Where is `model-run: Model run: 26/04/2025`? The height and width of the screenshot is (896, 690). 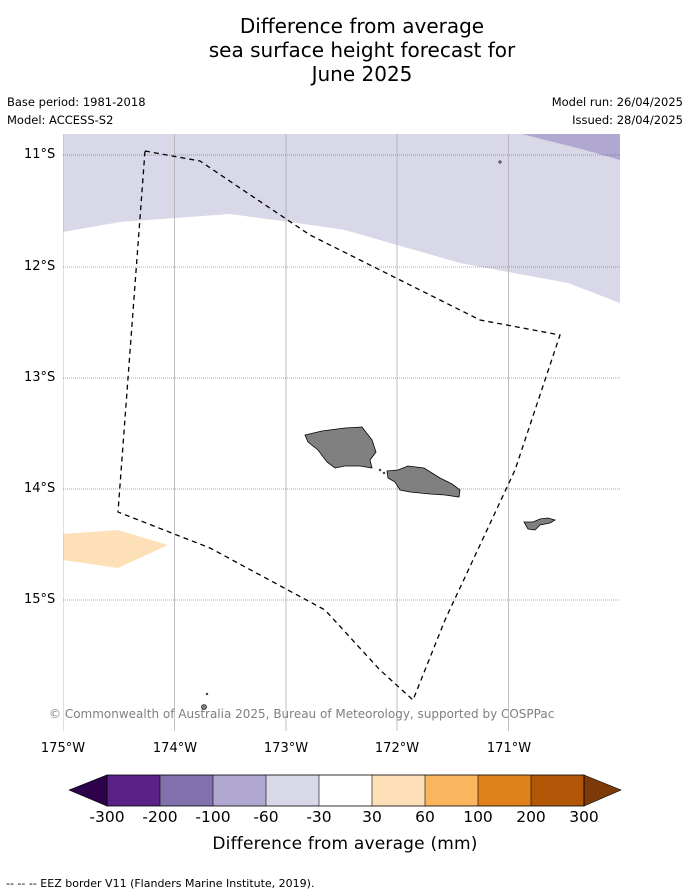
model-run: Model run: 26/04/2025 is located at coordinates (617, 102).